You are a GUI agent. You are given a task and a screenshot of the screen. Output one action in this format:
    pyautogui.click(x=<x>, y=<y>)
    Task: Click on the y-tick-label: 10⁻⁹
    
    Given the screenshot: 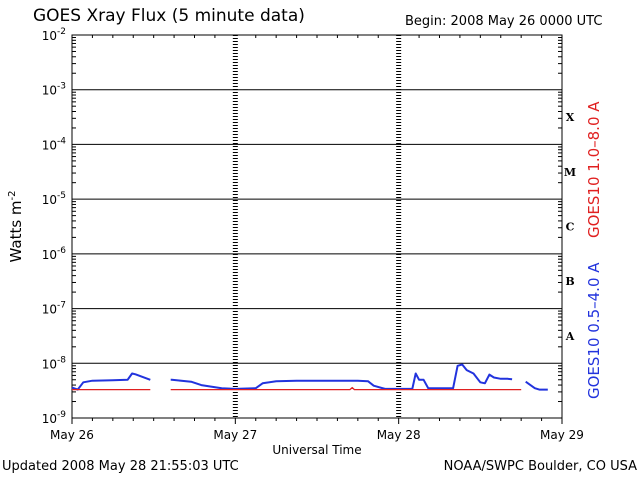 What is the action you would take?
    pyautogui.click(x=54, y=418)
    